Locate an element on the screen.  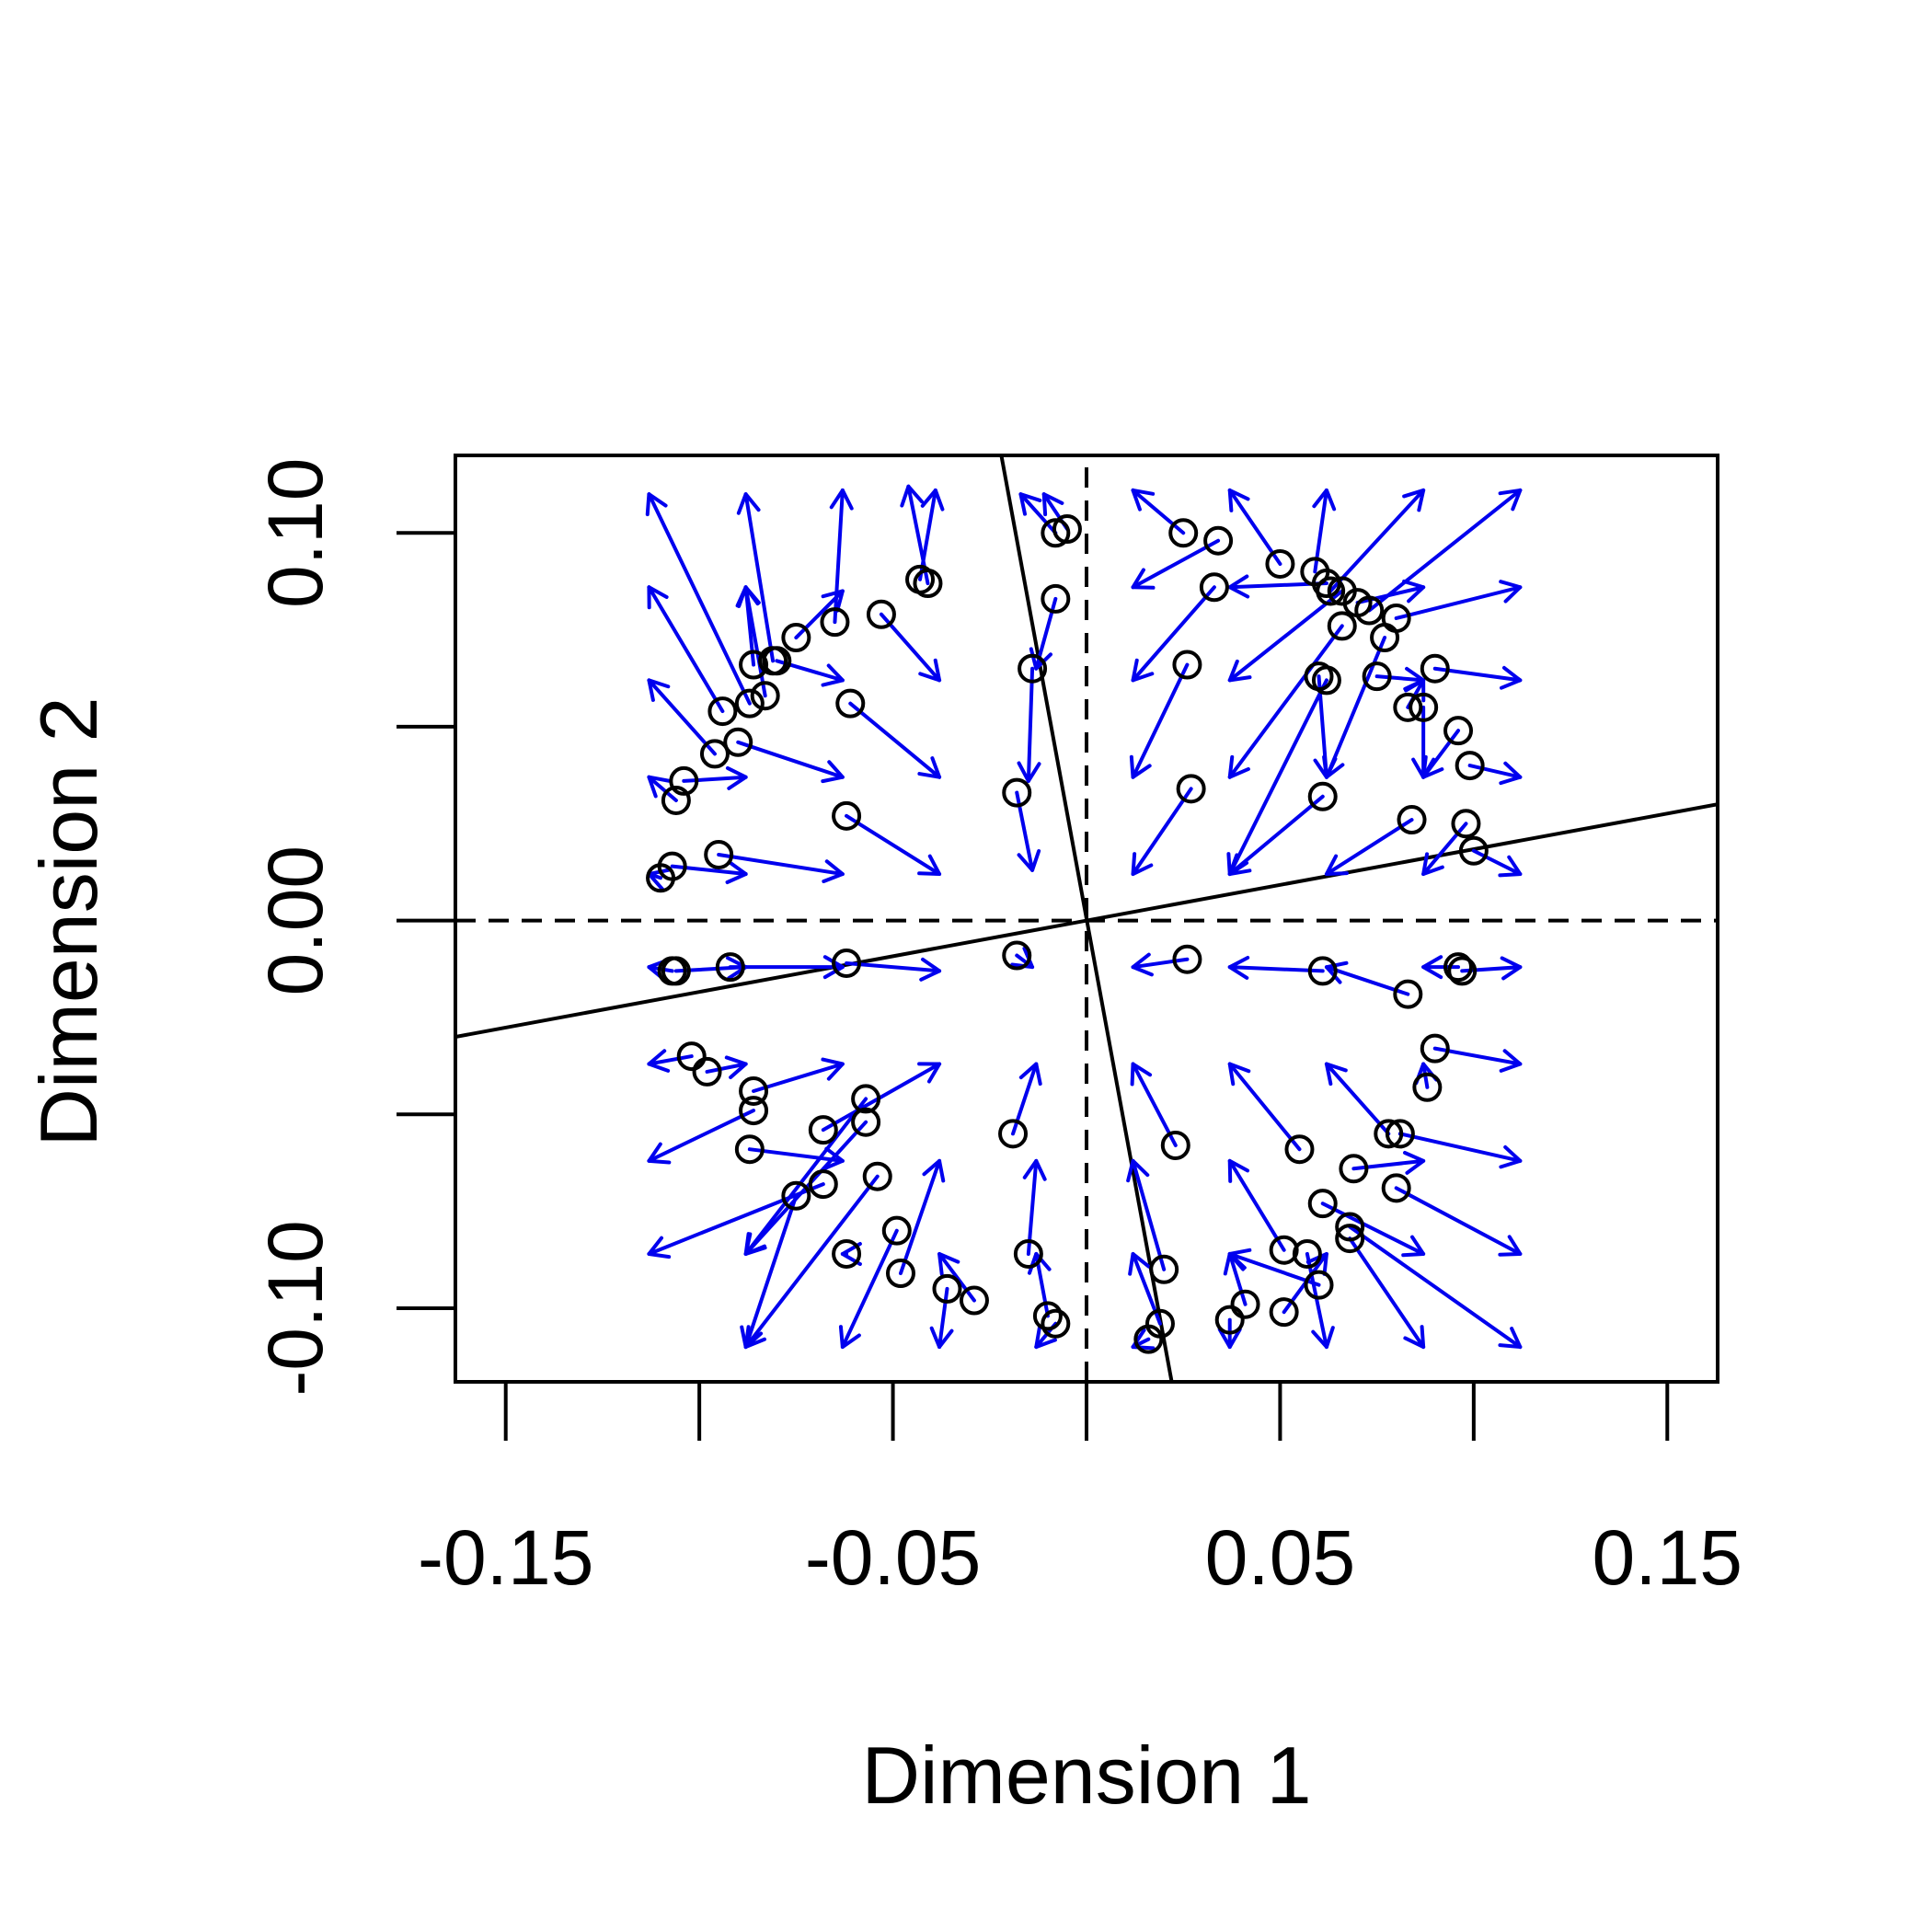
x-tick-label: -0.15 is located at coordinates (505, 1557).